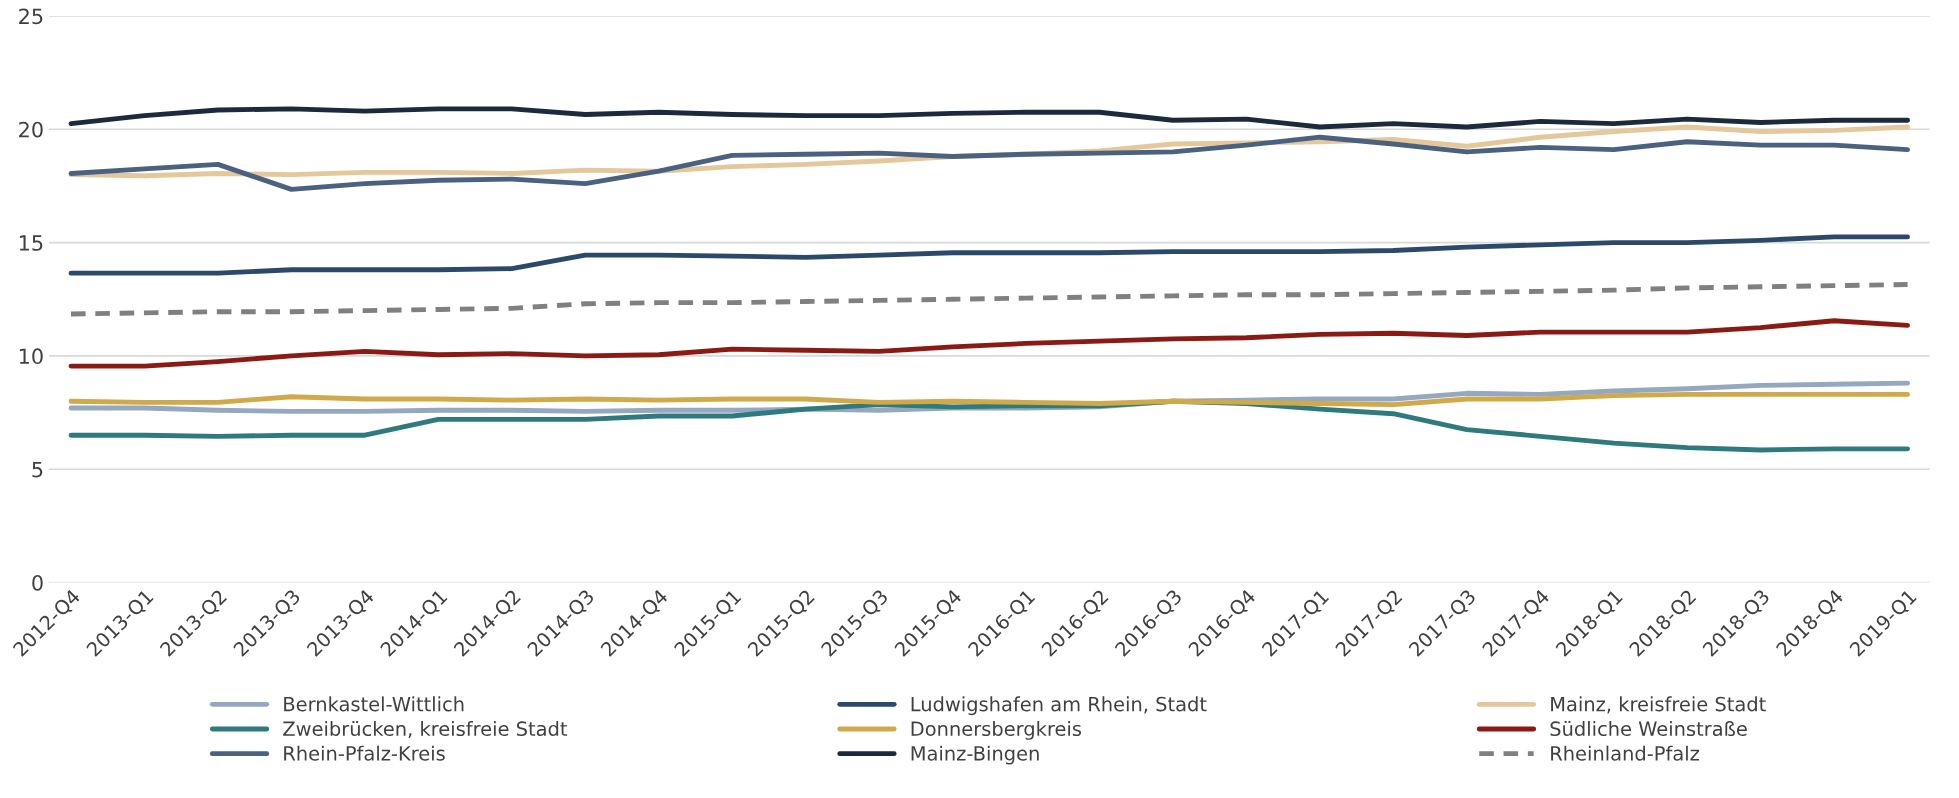  Describe the element at coordinates (31, 129) in the screenshot. I see `y-tick-label: 20` at that location.